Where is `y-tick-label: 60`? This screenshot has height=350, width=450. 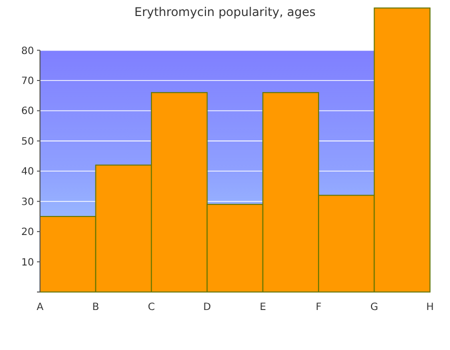
y-tick-label: 60 is located at coordinates (27, 112).